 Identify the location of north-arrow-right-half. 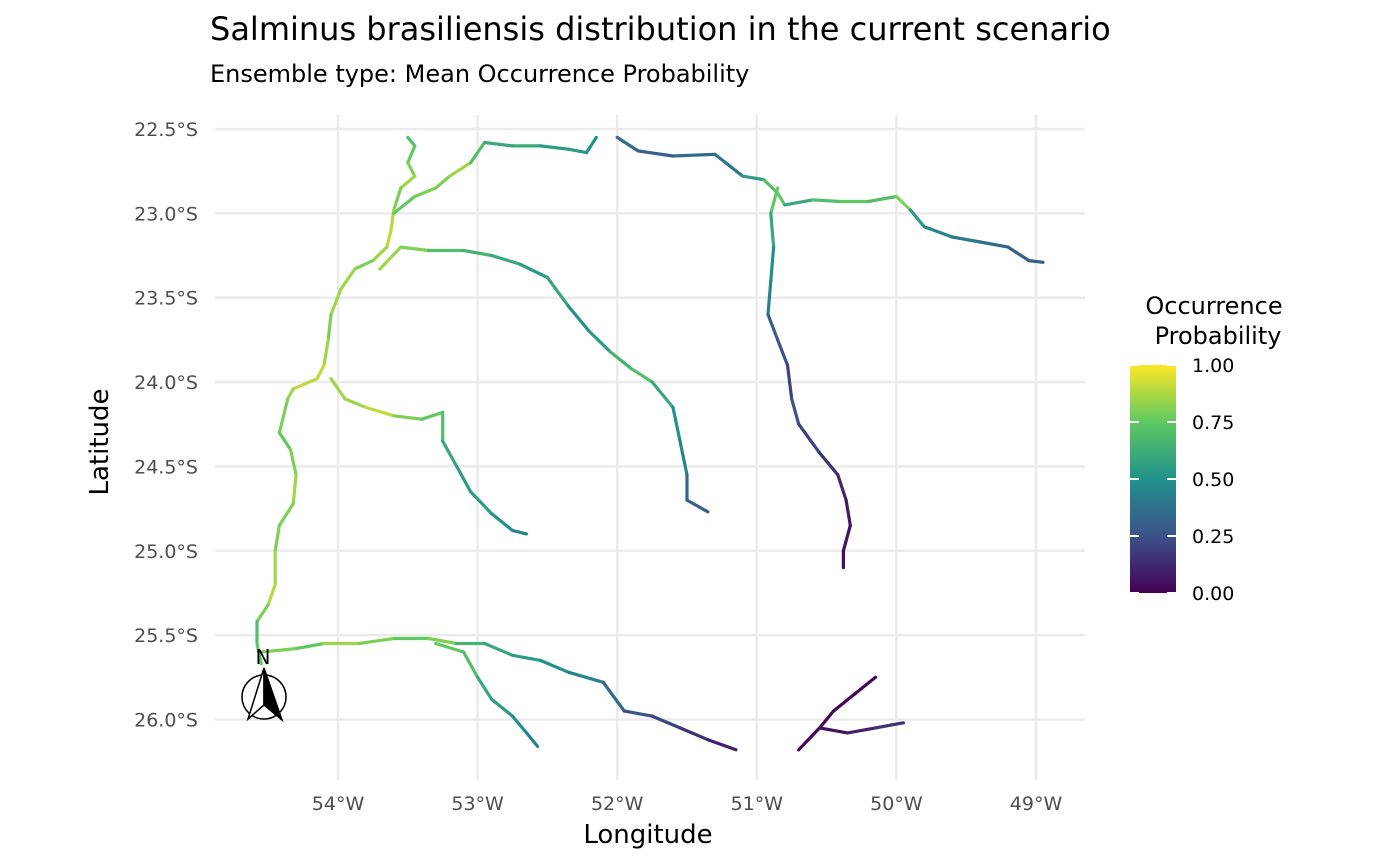
(273, 695).